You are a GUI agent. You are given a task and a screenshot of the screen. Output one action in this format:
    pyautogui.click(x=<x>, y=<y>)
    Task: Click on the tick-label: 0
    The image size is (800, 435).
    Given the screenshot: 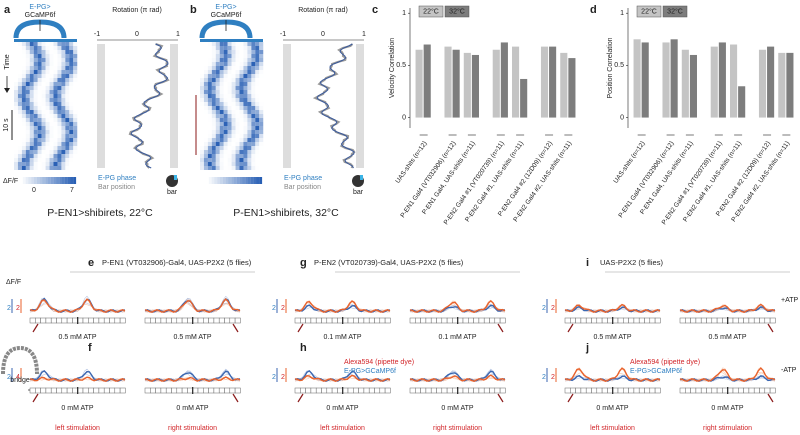 What is the action you would take?
    pyautogui.click(x=137, y=34)
    